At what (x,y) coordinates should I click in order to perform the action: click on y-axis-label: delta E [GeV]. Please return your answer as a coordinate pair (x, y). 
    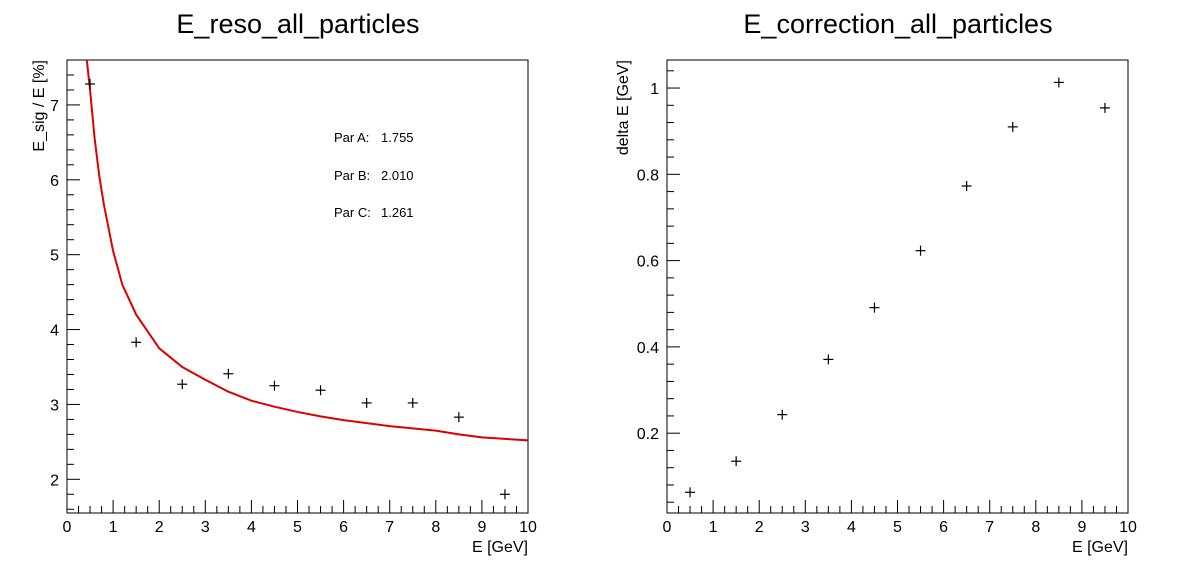
    Looking at the image, I should click on (623, 107).